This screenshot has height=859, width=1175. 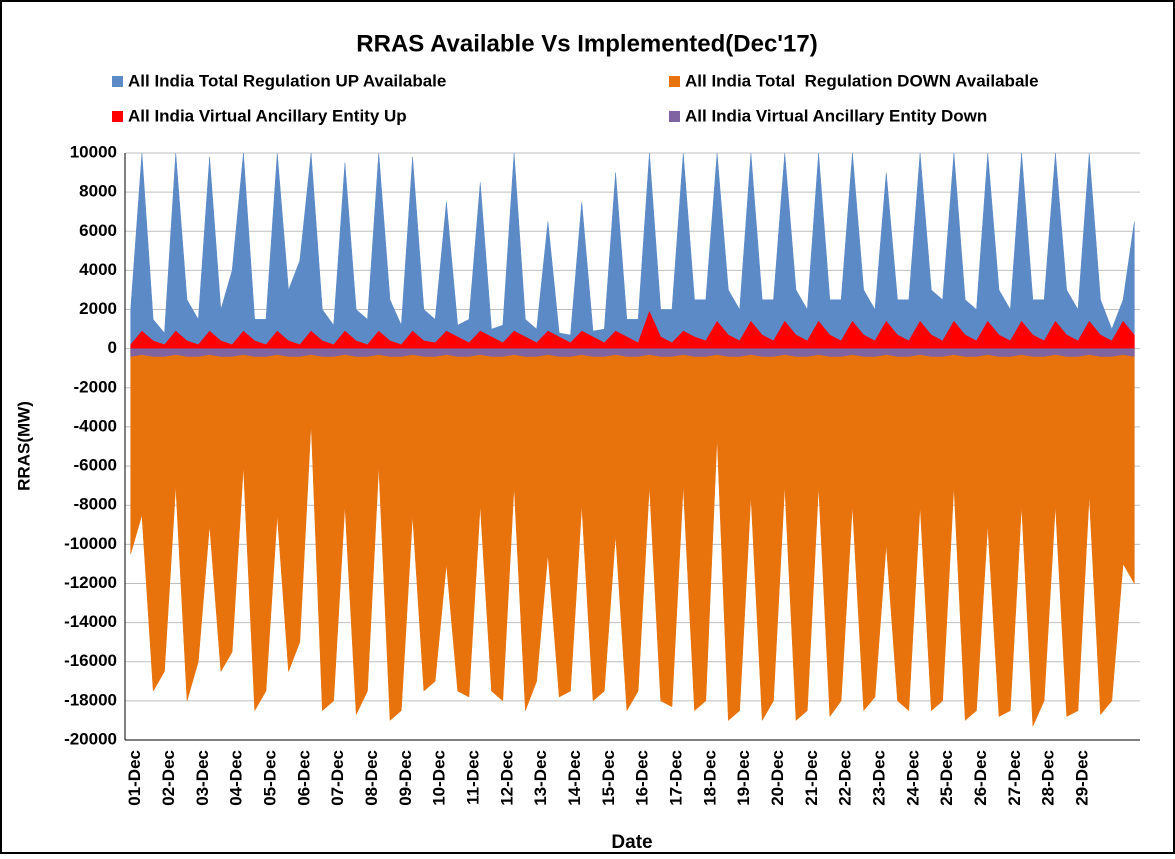 What do you see at coordinates (845, 778) in the screenshot?
I see `x-tick-label: 22-Dec` at bounding box center [845, 778].